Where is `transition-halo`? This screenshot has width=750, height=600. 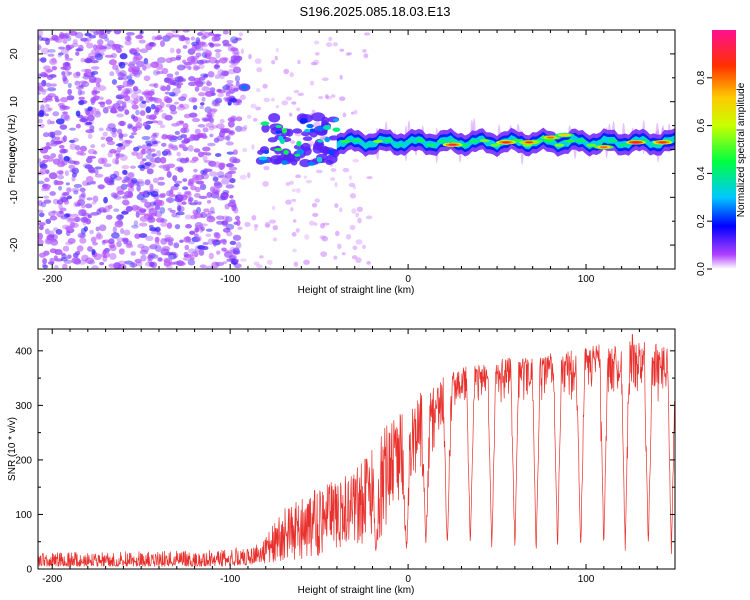
transition-halo is located at coordinates (318, 117).